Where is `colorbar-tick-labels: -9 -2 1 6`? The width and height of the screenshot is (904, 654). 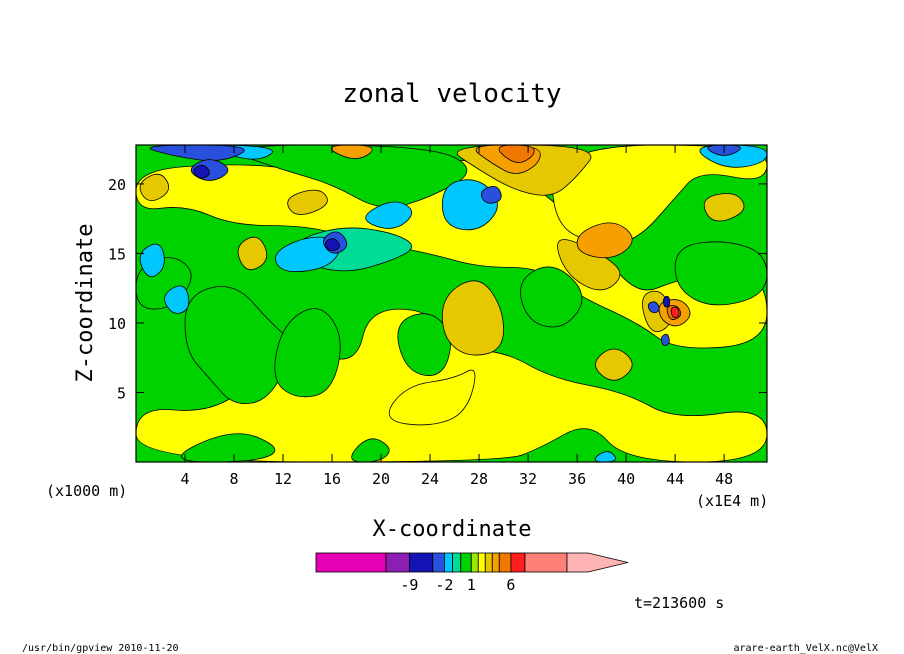 colorbar-tick-labels: -9 -2 1 6 is located at coordinates (457, 585).